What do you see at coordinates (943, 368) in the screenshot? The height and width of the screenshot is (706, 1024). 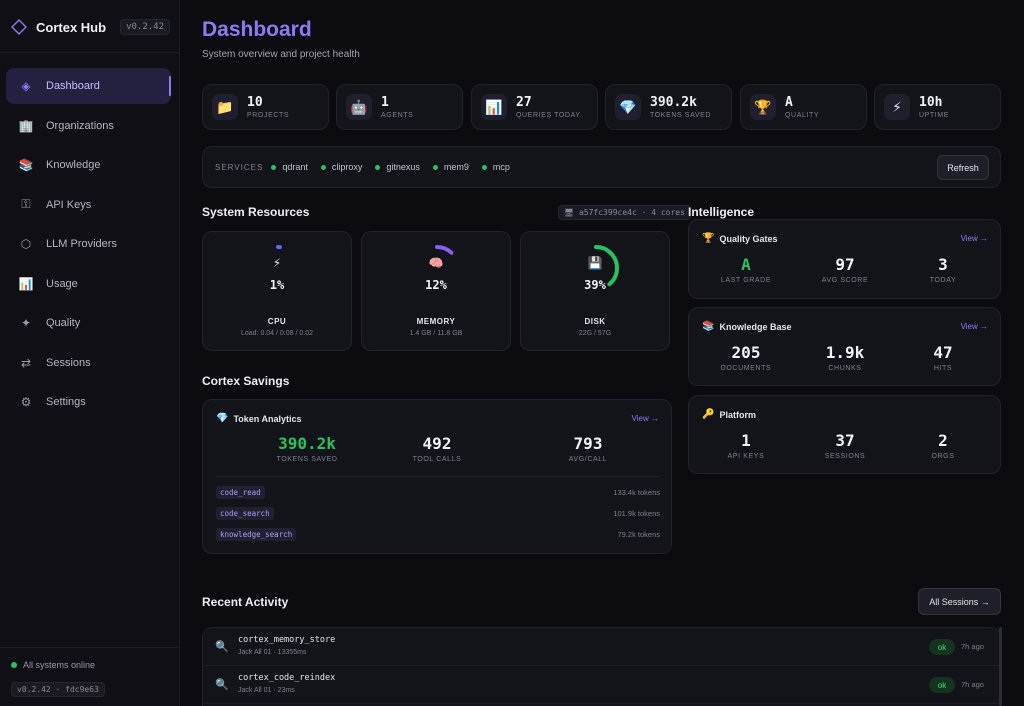 I see `metric-label: HITS` at bounding box center [943, 368].